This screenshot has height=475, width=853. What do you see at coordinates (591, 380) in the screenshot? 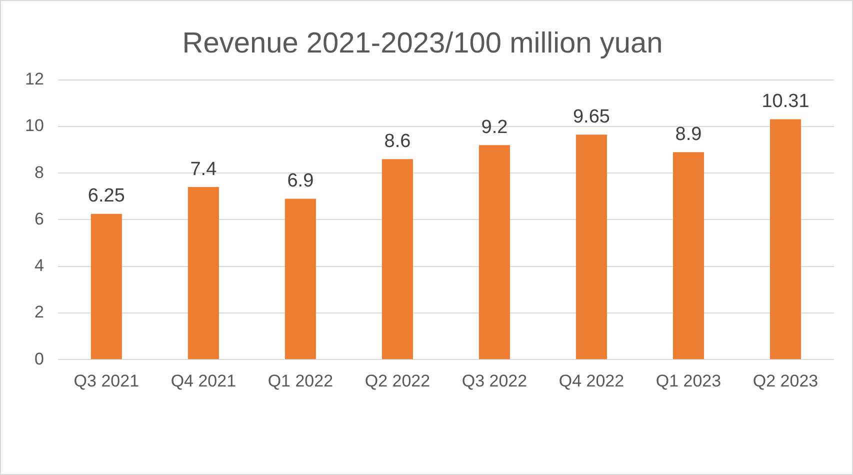
I see `x-tick-label: Q4 2022` at bounding box center [591, 380].